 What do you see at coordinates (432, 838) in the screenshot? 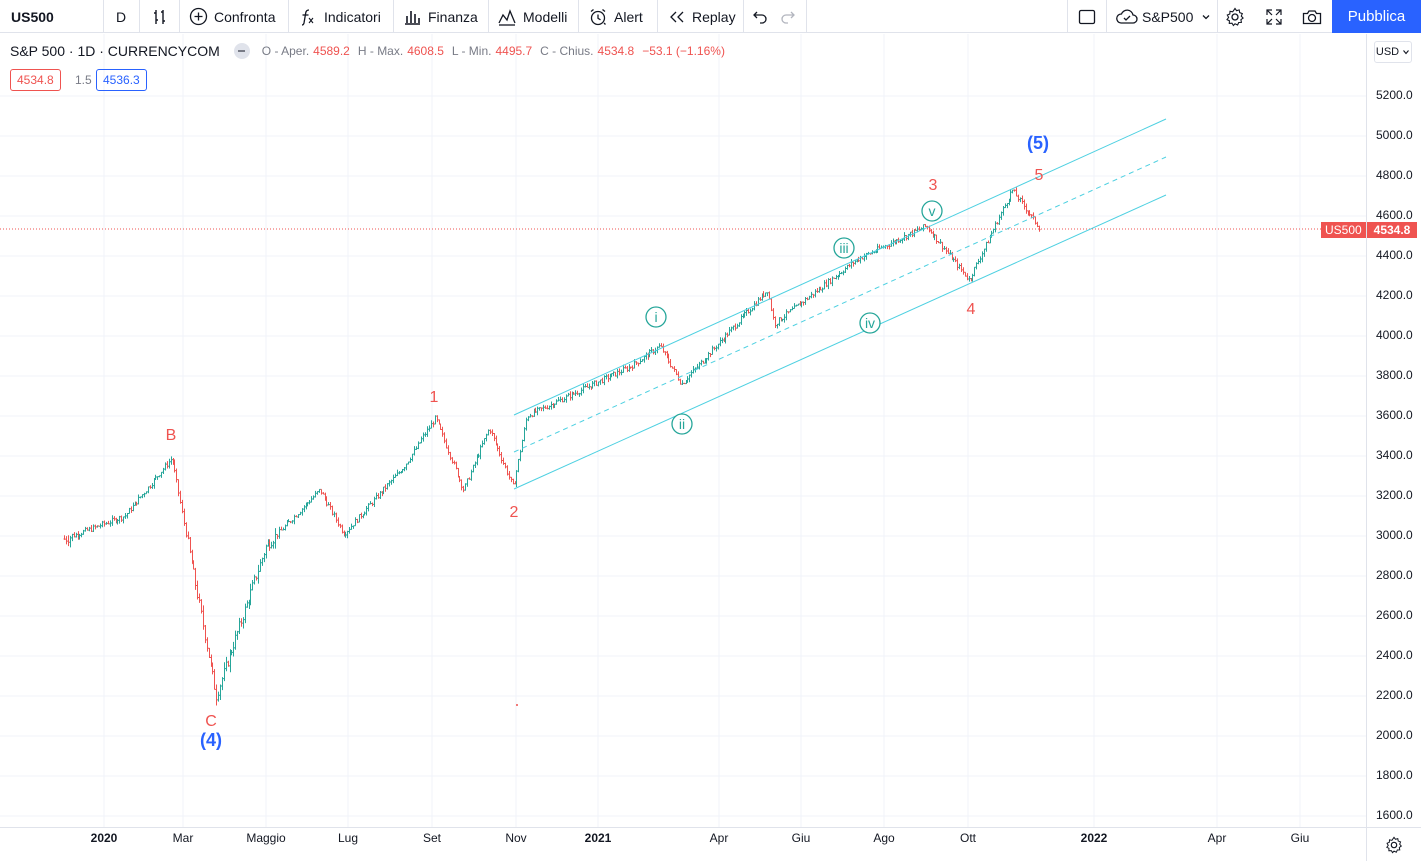
I see `time-tick-label: Set` at bounding box center [432, 838].